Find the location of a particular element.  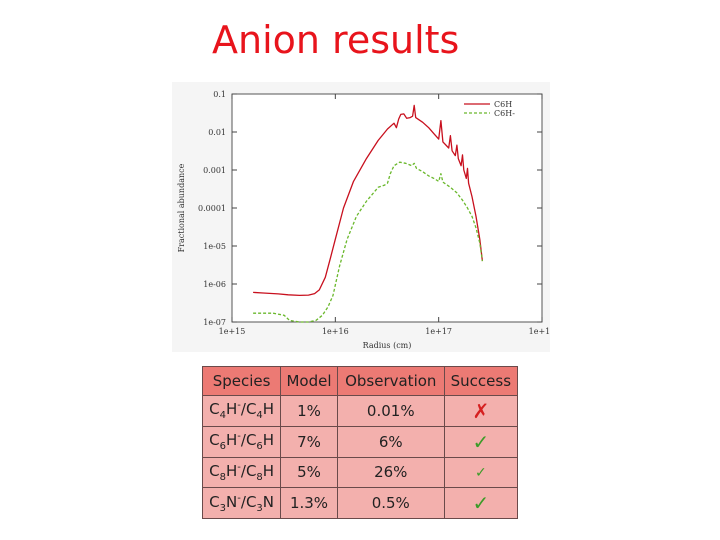

table-row: C4H-/C4H 1% 0.01% ✗ is located at coordinates (360, 411).